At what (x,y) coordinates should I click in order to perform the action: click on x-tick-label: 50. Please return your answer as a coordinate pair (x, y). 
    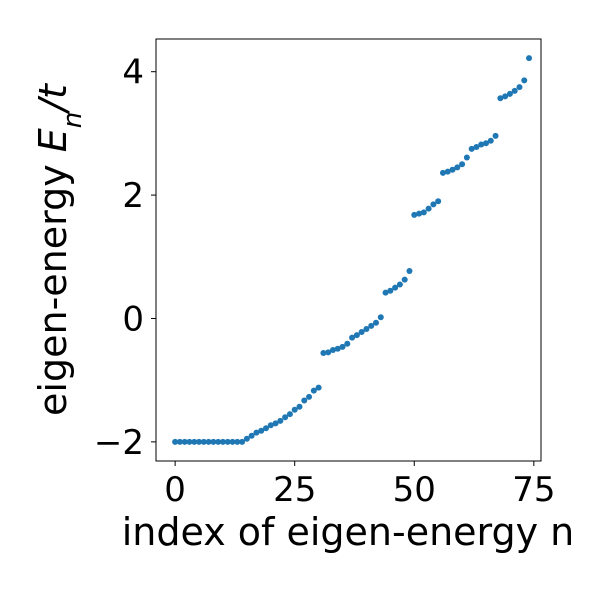
    Looking at the image, I should click on (414, 490).